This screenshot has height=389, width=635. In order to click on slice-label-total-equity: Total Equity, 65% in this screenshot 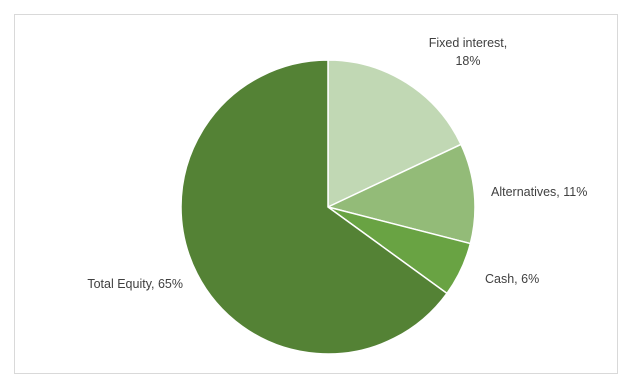, I will do `click(135, 284)`.